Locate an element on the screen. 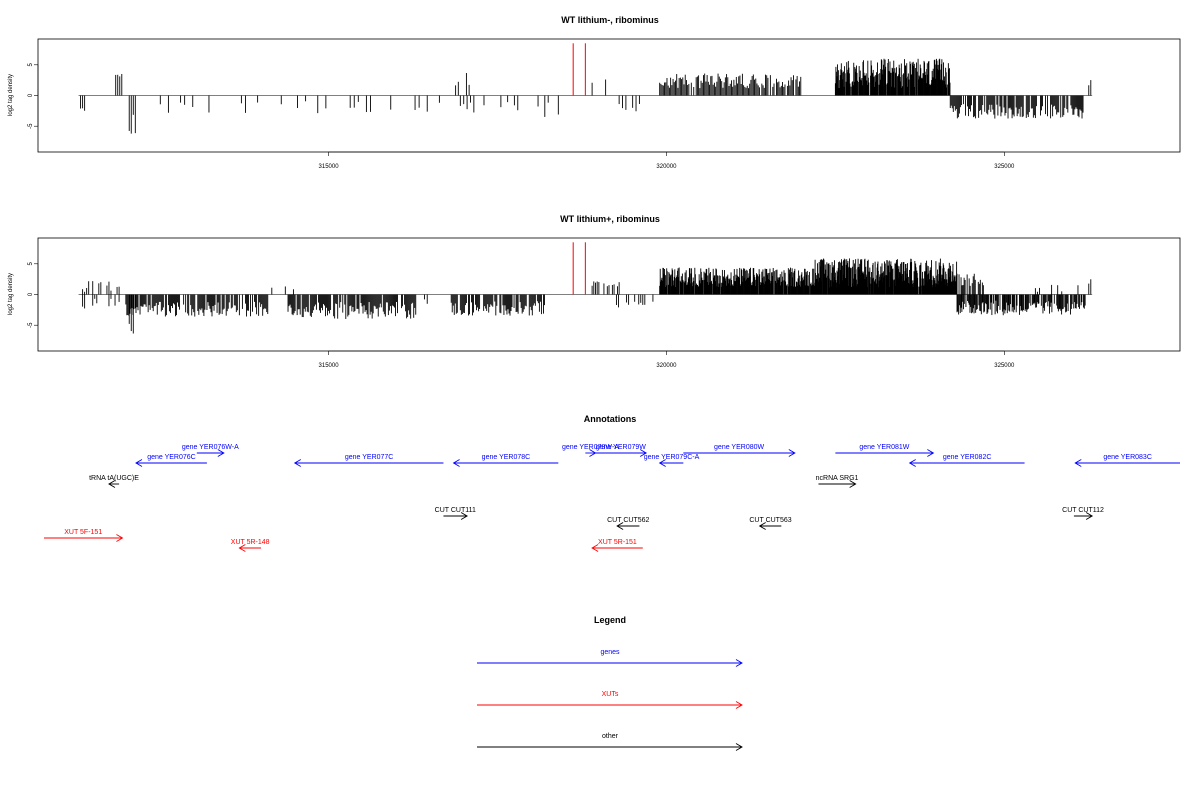  panel-title: WT lithium-, ribominus is located at coordinates (610, 20).